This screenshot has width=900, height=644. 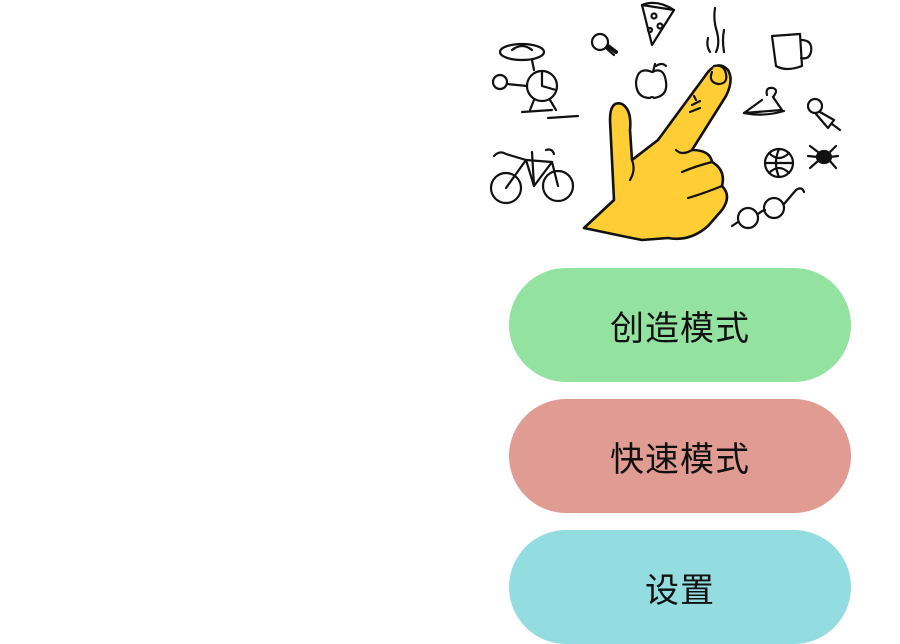 What do you see at coordinates (680, 590) in the screenshot?
I see `settings-label: 设置` at bounding box center [680, 590].